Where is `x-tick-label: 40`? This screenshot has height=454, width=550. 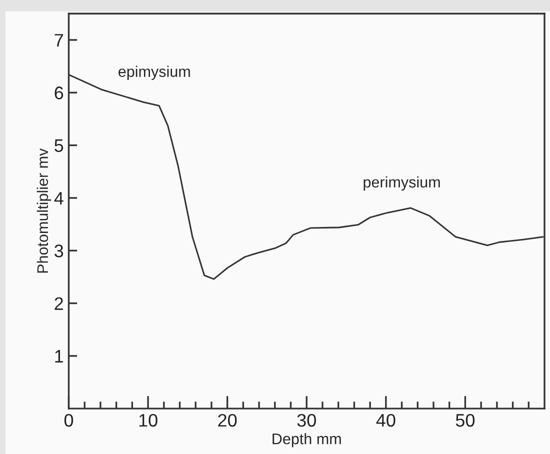 x-tick-label: 40 is located at coordinates (386, 420).